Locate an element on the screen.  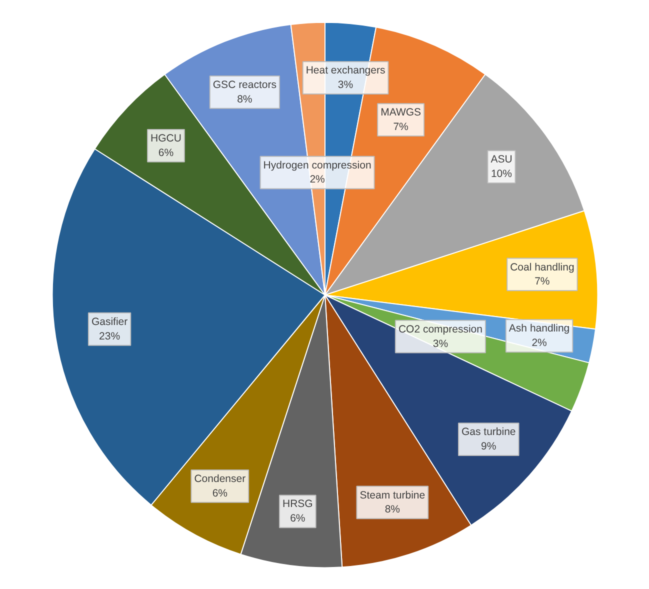
slice-label: HRSG is located at coordinates (297, 504).